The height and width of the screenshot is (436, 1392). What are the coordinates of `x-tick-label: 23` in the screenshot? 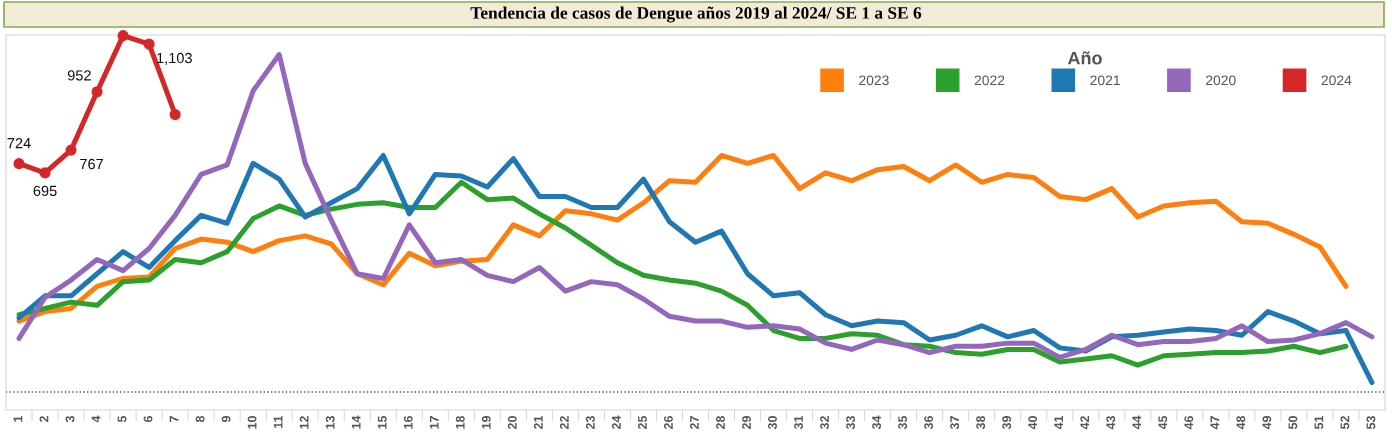 It's located at (590, 423).